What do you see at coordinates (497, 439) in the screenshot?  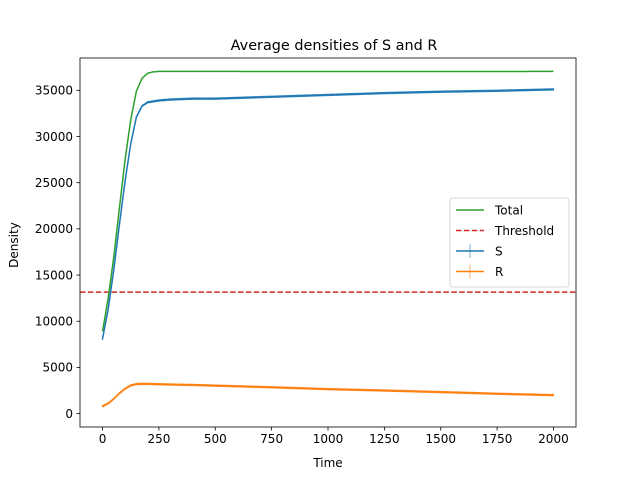 I see `x-tick-label: 1750` at bounding box center [497, 439].